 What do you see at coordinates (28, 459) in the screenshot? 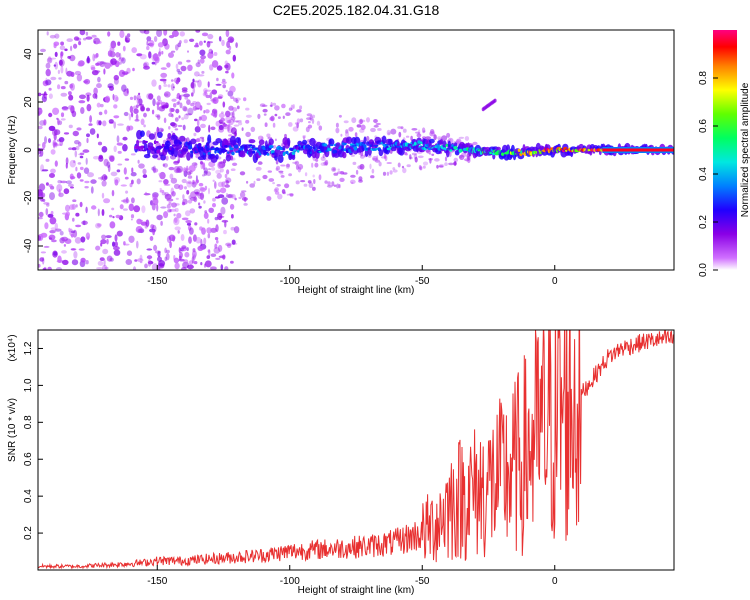
I see `bottom-y-tick-label: 0.6` at bounding box center [28, 459].